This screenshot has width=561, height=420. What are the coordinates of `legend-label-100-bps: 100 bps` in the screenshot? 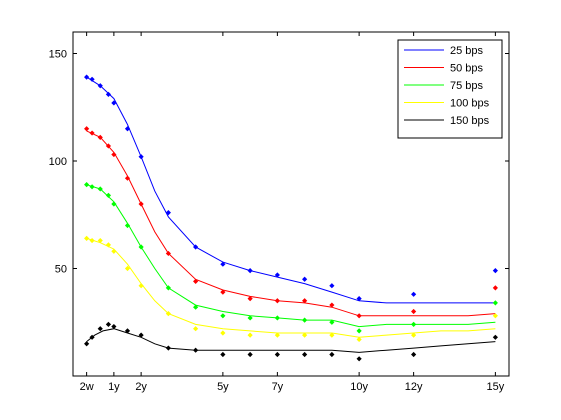 It's located at (470, 104).